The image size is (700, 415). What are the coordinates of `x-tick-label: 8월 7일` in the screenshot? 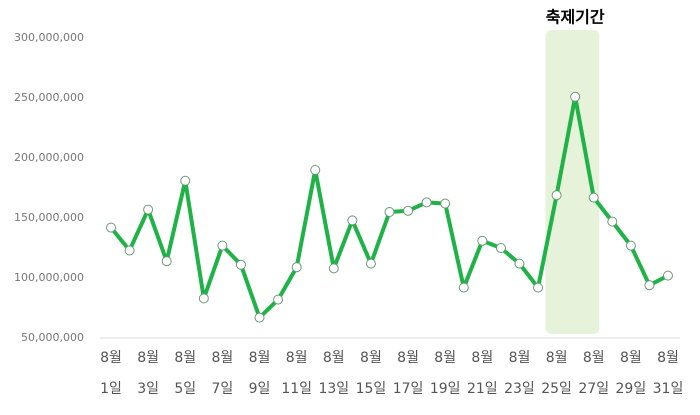 It's located at (223, 373).